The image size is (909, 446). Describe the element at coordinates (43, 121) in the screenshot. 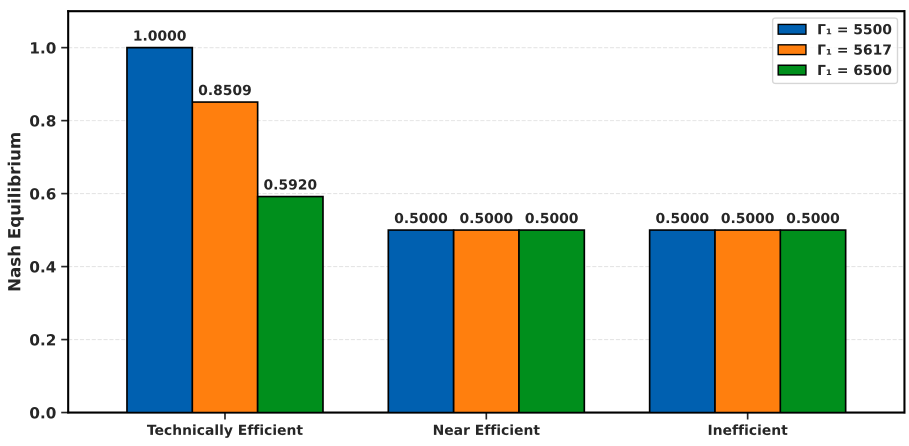

I see `y-tick-label: 0.8` at that location.